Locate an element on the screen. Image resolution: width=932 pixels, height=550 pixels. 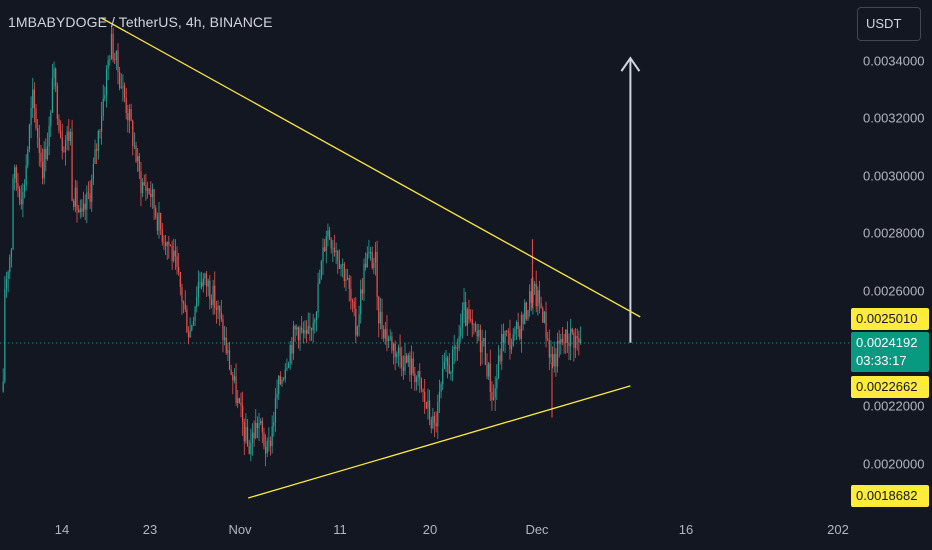
upper-trendline-price-badge: 0.0025010 is located at coordinates (890, 319).